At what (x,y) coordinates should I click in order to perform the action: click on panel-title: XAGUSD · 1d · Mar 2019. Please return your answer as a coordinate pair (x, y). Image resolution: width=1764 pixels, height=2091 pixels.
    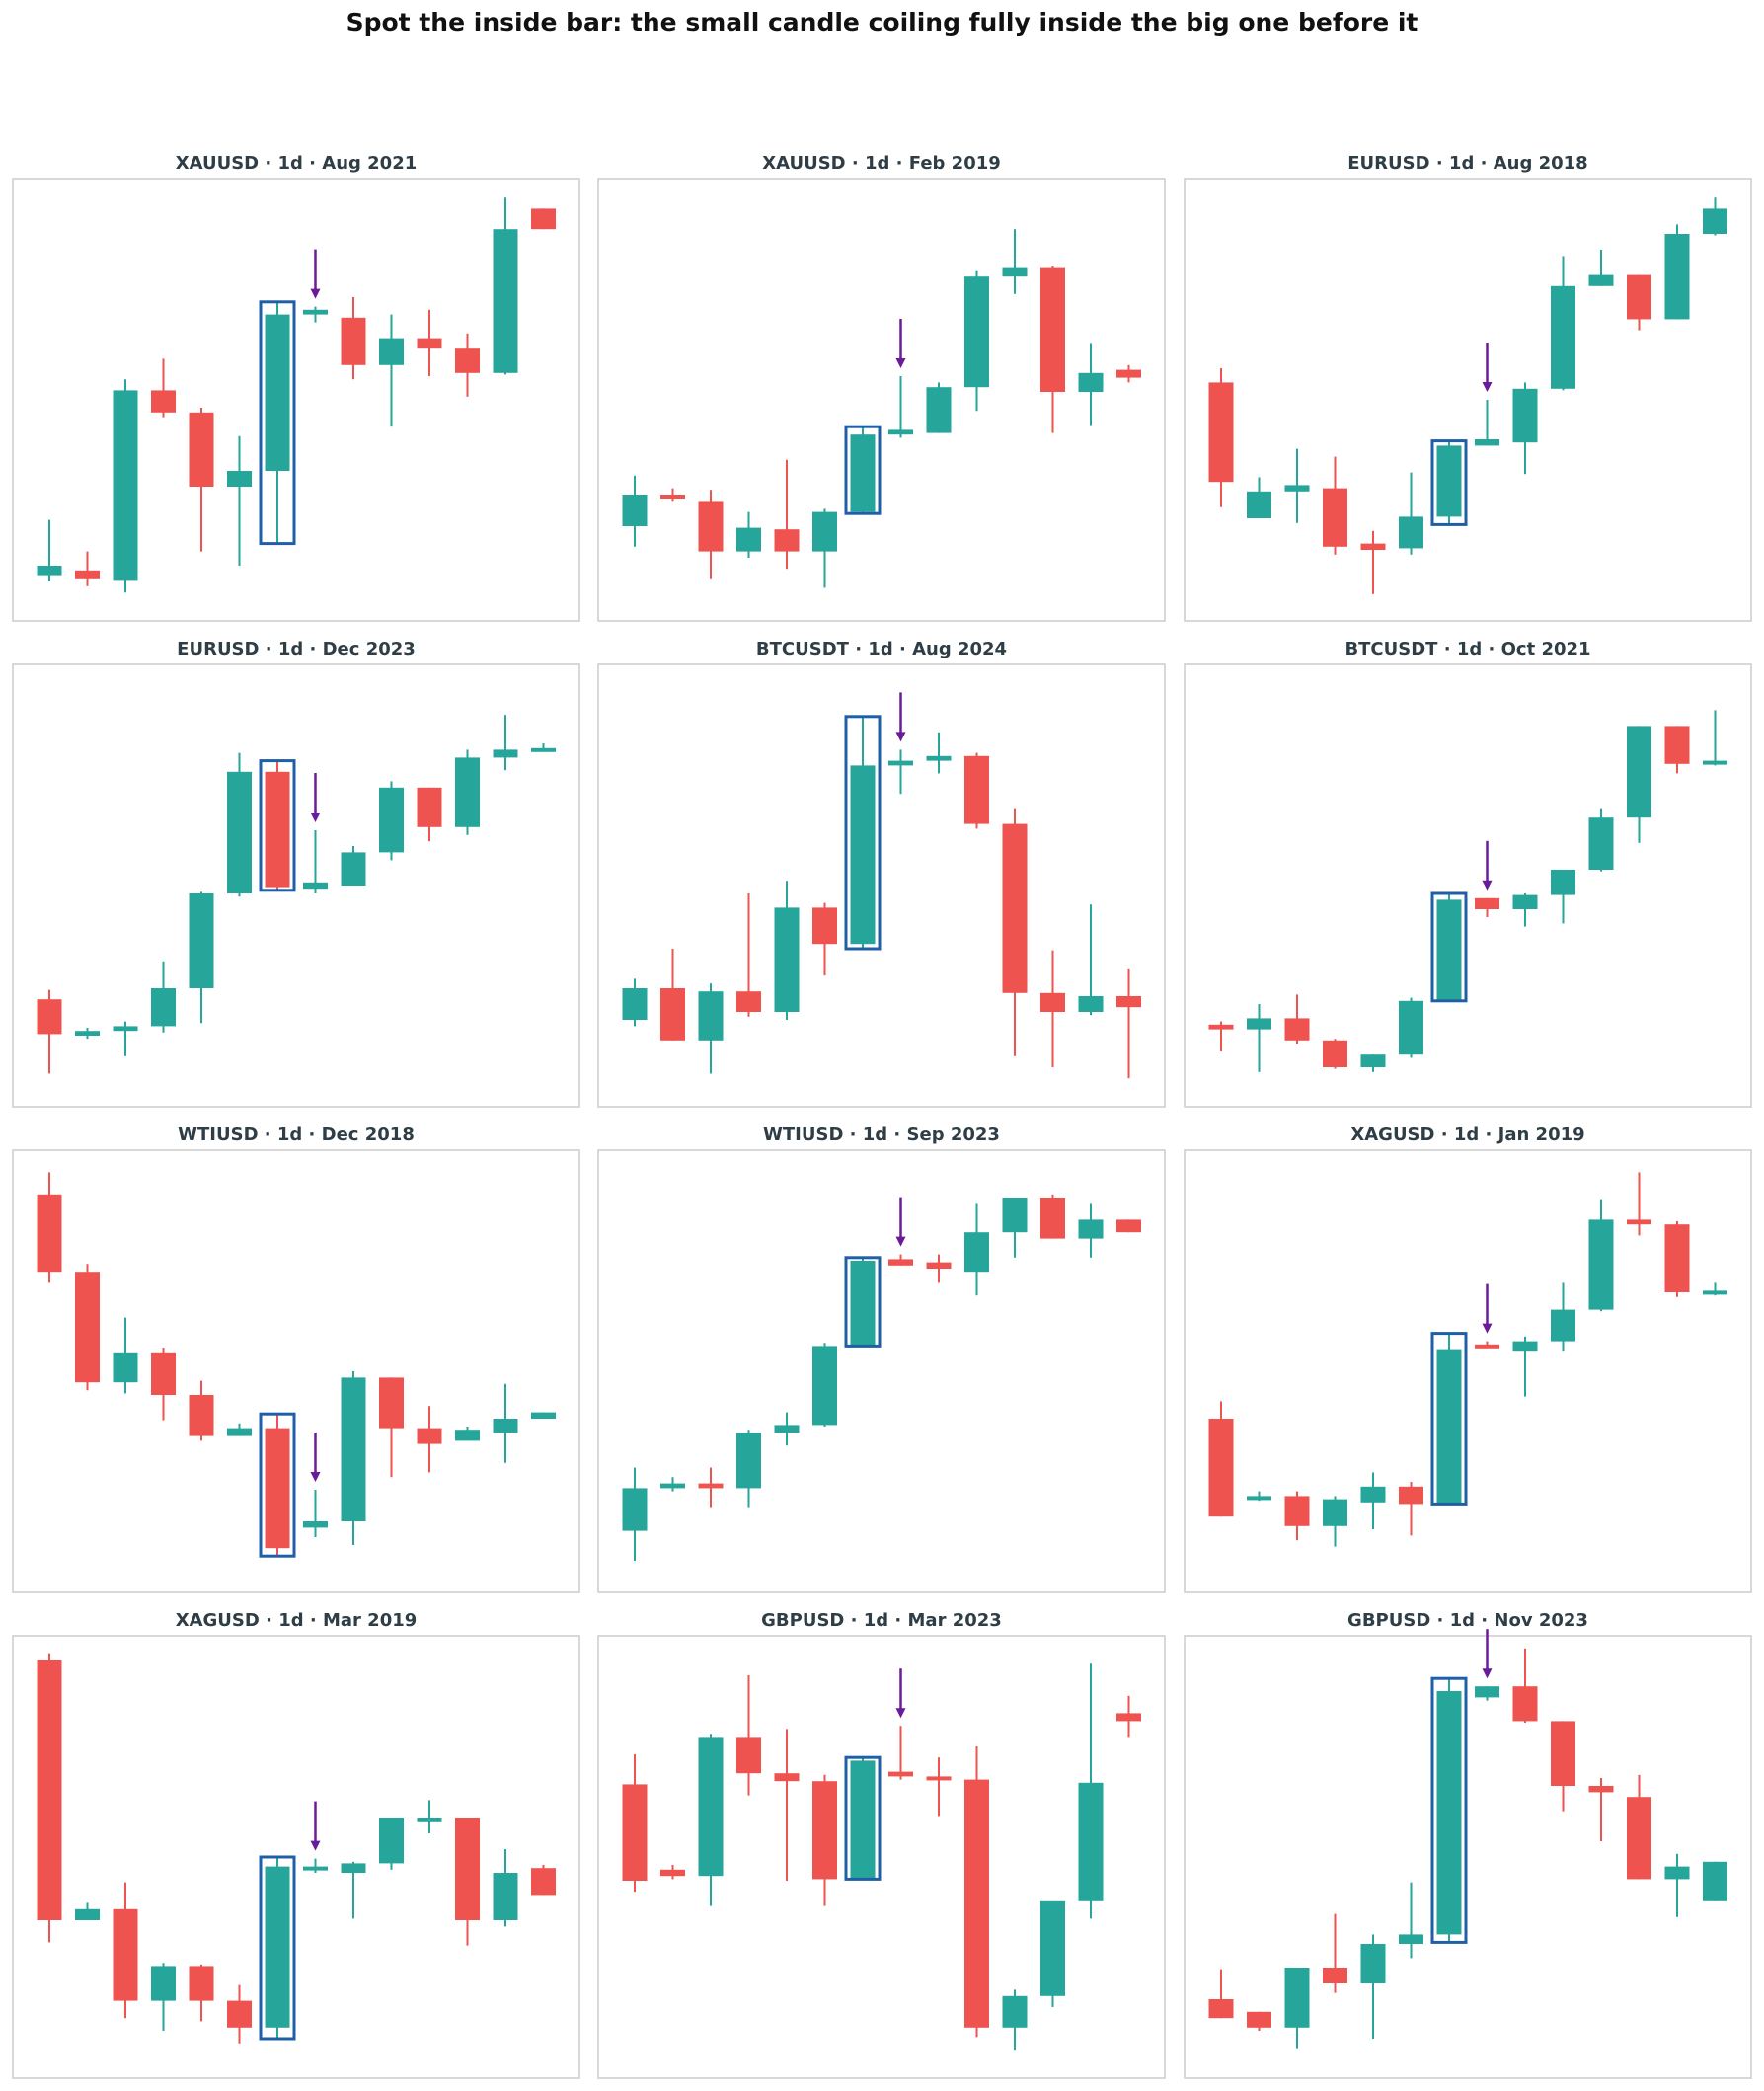
    Looking at the image, I should click on (297, 1621).